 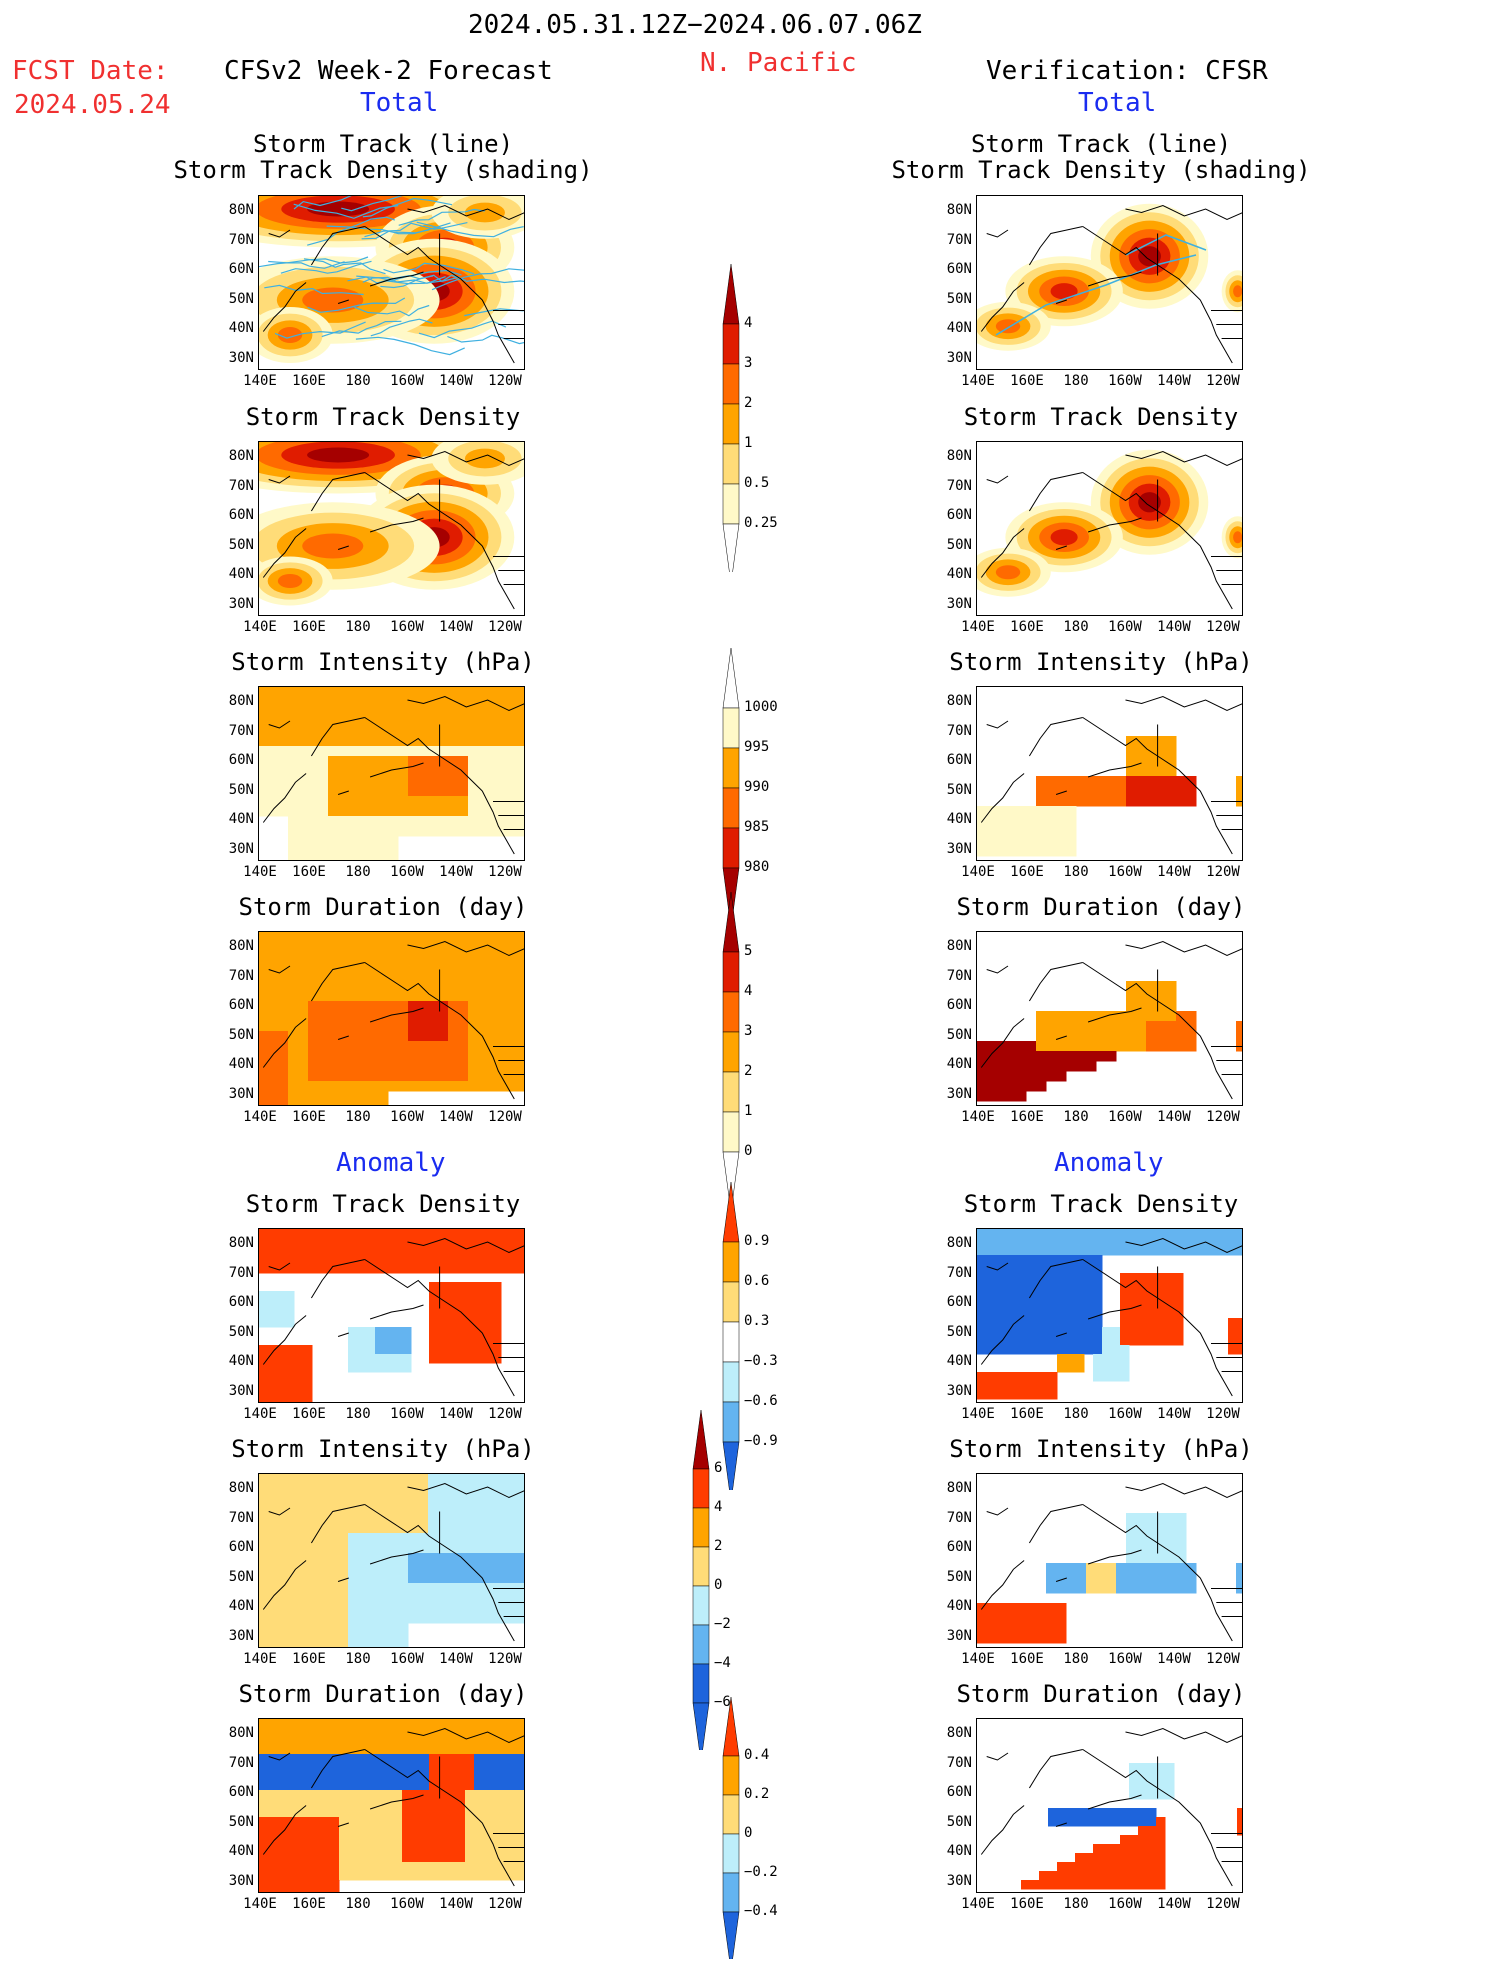 What do you see at coordinates (1101, 170) in the screenshot?
I see `panel-subtitle: Storm Track Density (shading)` at bounding box center [1101, 170].